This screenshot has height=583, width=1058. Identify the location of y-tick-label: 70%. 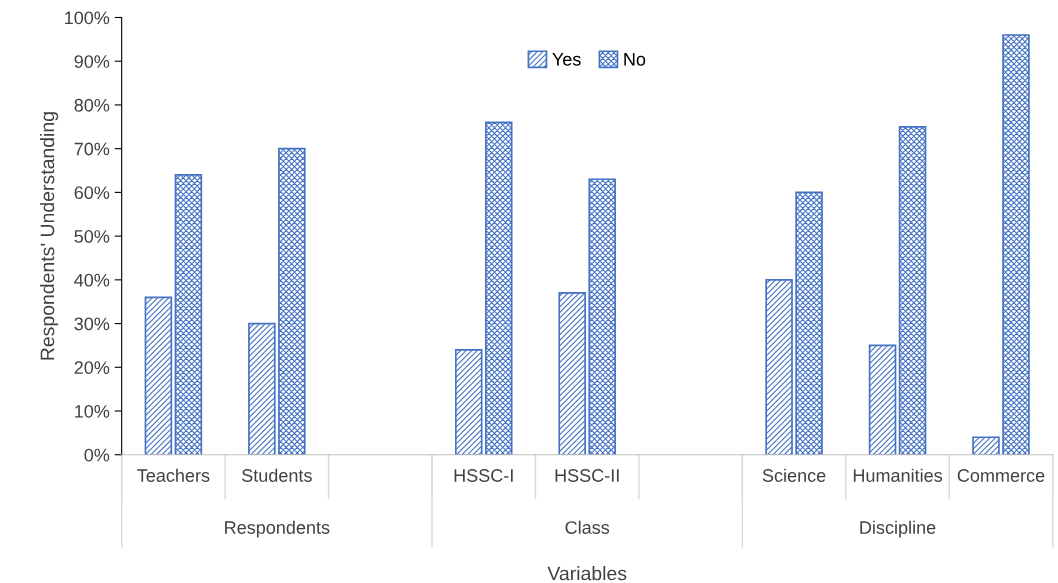
(92, 149).